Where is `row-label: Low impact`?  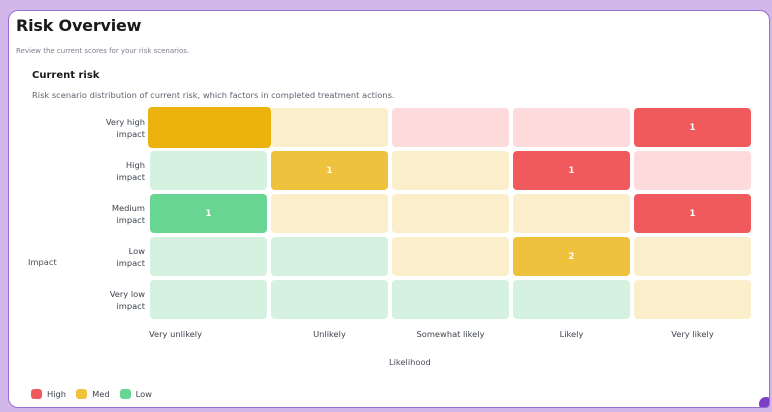 row-label: Low impact is located at coordinates (119, 257).